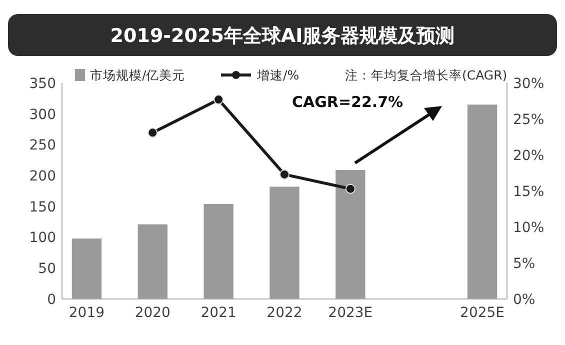  What do you see at coordinates (528, 120) in the screenshot?
I see `y2-tick-label: 25%` at bounding box center [528, 120].